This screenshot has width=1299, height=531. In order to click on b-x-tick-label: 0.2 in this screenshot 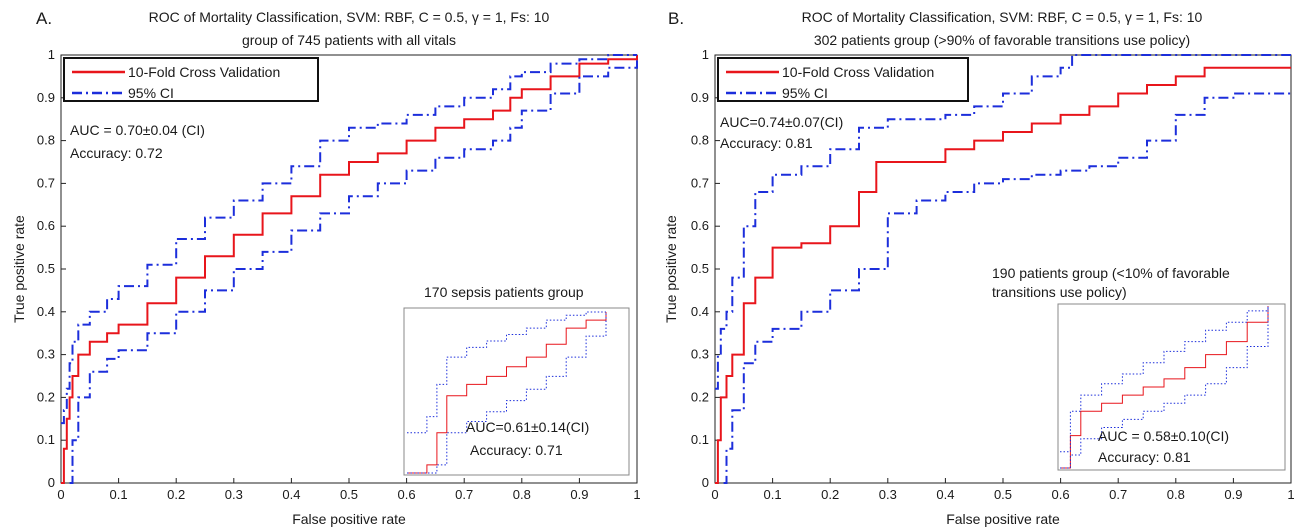, I will do `click(830, 494)`.